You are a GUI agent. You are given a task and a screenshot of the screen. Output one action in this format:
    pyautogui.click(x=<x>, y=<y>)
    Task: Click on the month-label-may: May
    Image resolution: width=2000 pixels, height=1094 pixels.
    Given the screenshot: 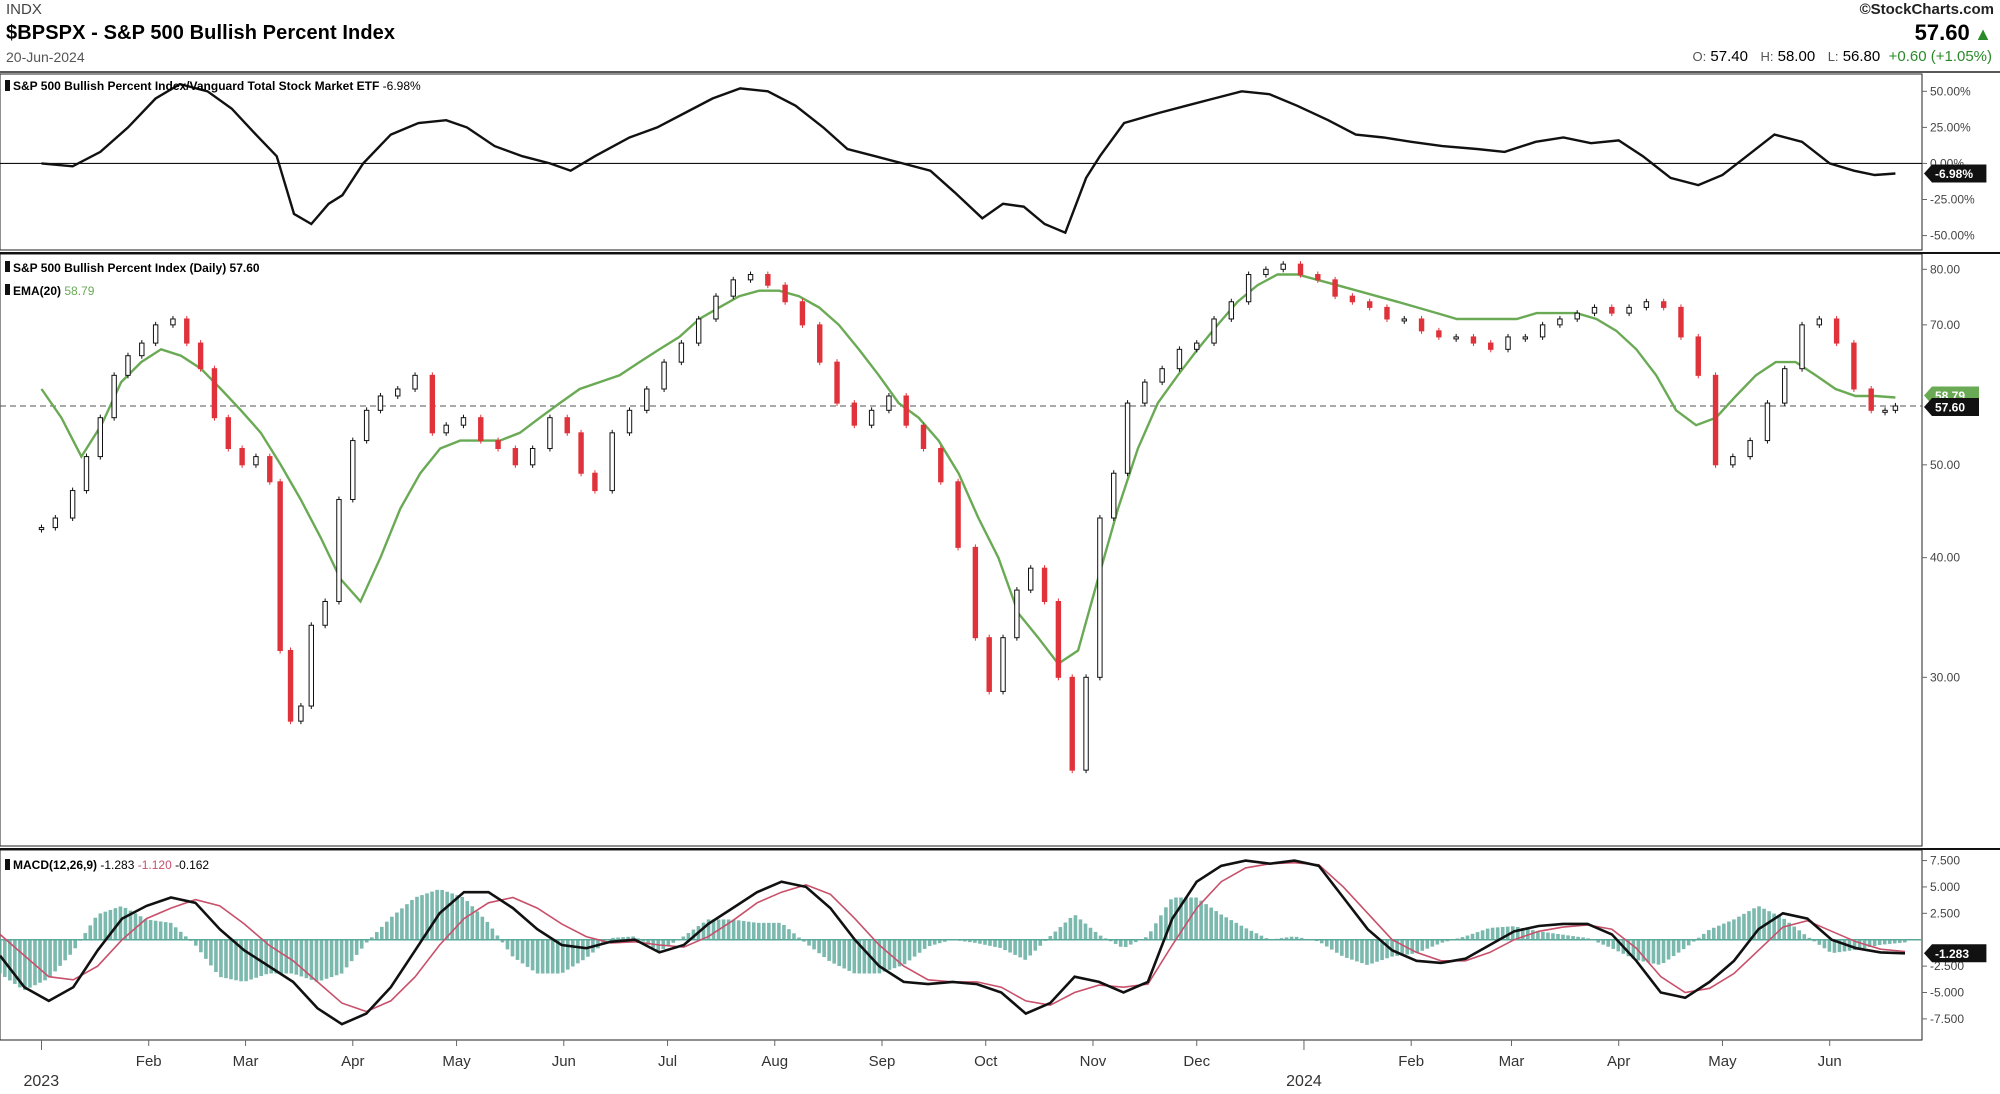 What is the action you would take?
    pyautogui.click(x=456, y=1061)
    